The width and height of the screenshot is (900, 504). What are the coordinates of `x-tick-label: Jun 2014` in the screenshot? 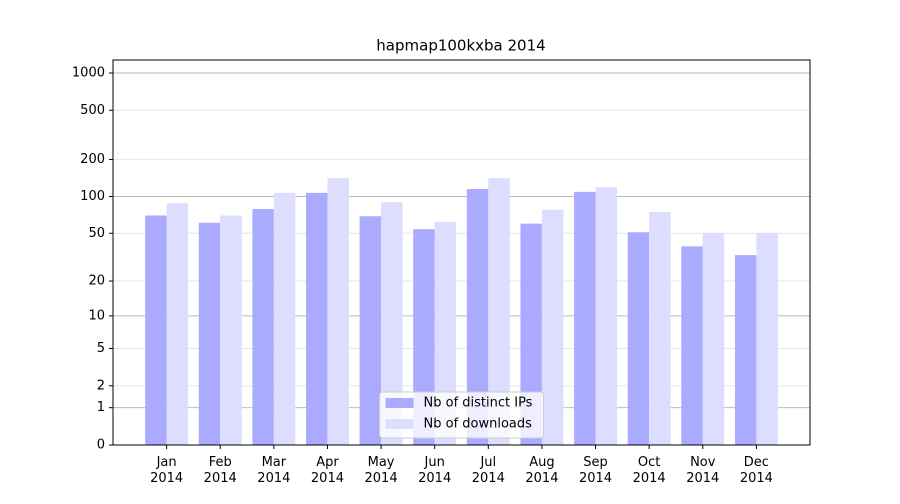 It's located at (434, 470).